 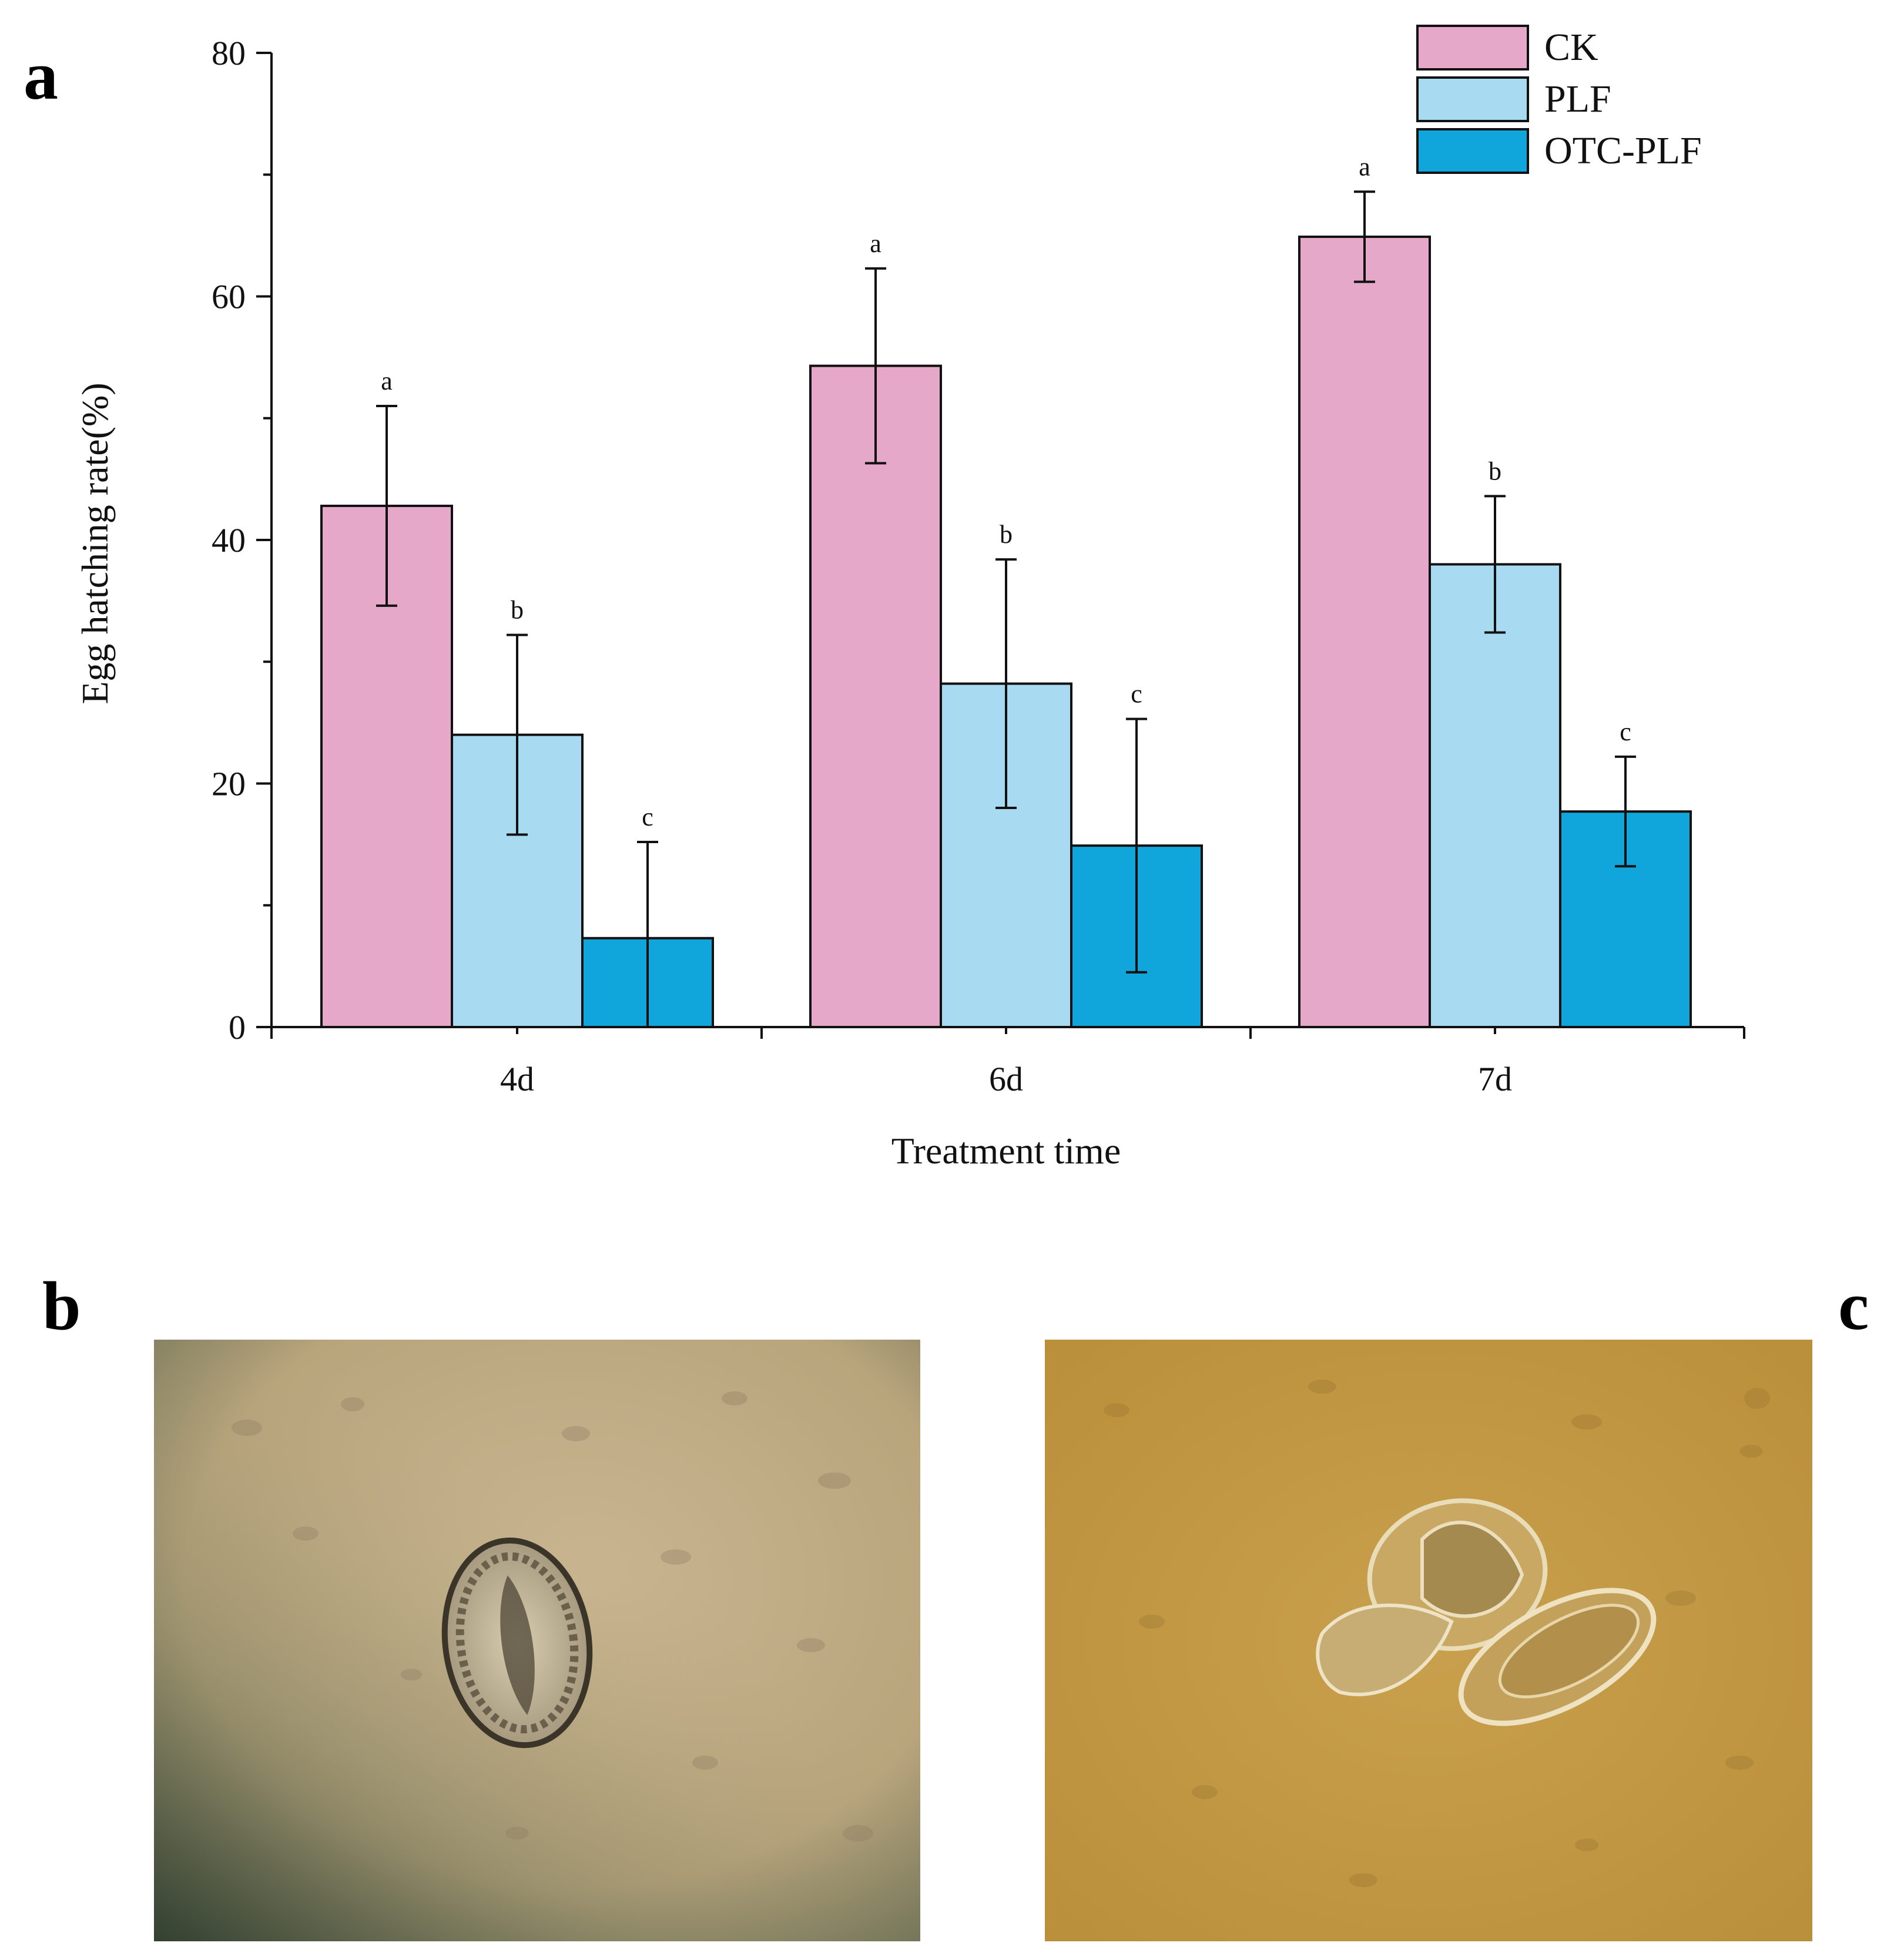 I want to click on bar-PLF-7d, so click(x=1495, y=795).